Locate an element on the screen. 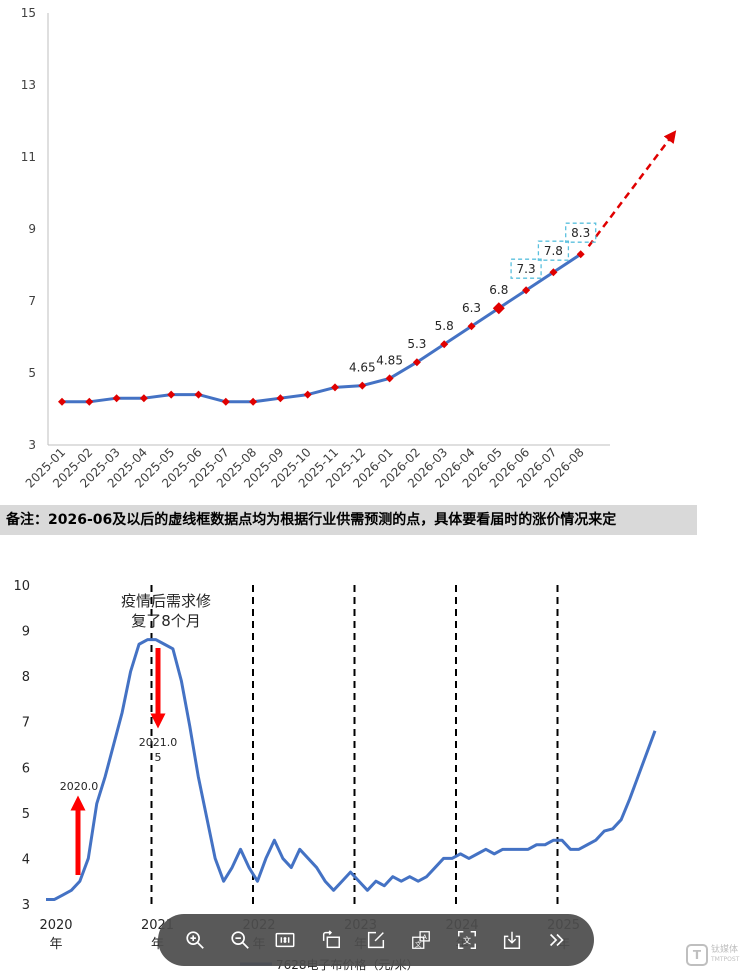  forecast-trend-arrow is located at coordinates (632, 188).